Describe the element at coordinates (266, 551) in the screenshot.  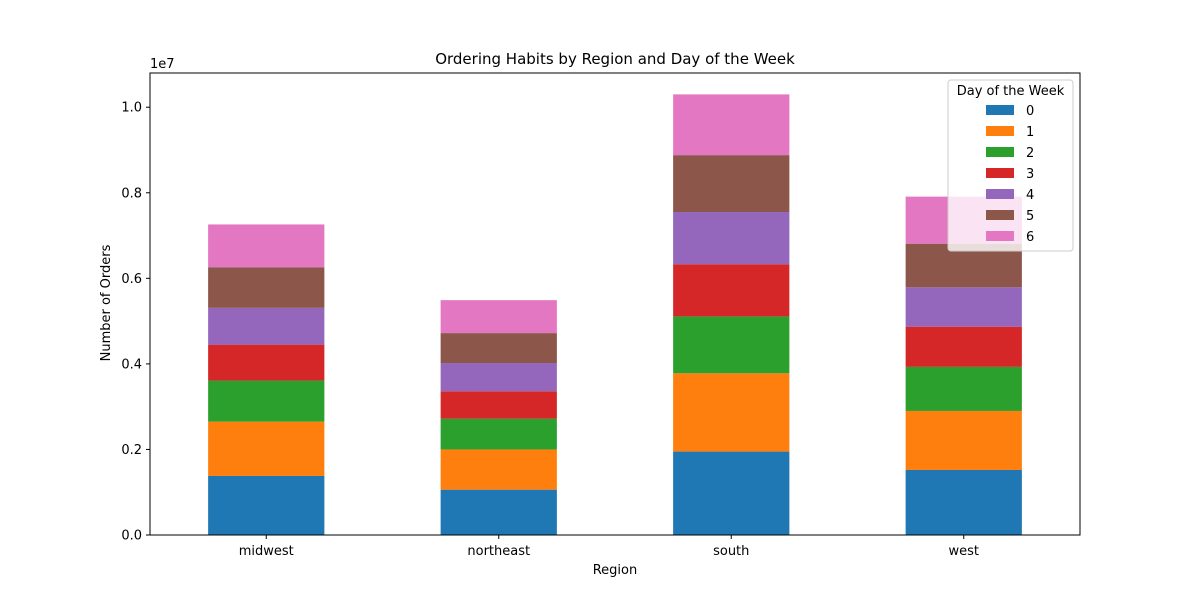
I see `x-tick-label: midwest` at that location.